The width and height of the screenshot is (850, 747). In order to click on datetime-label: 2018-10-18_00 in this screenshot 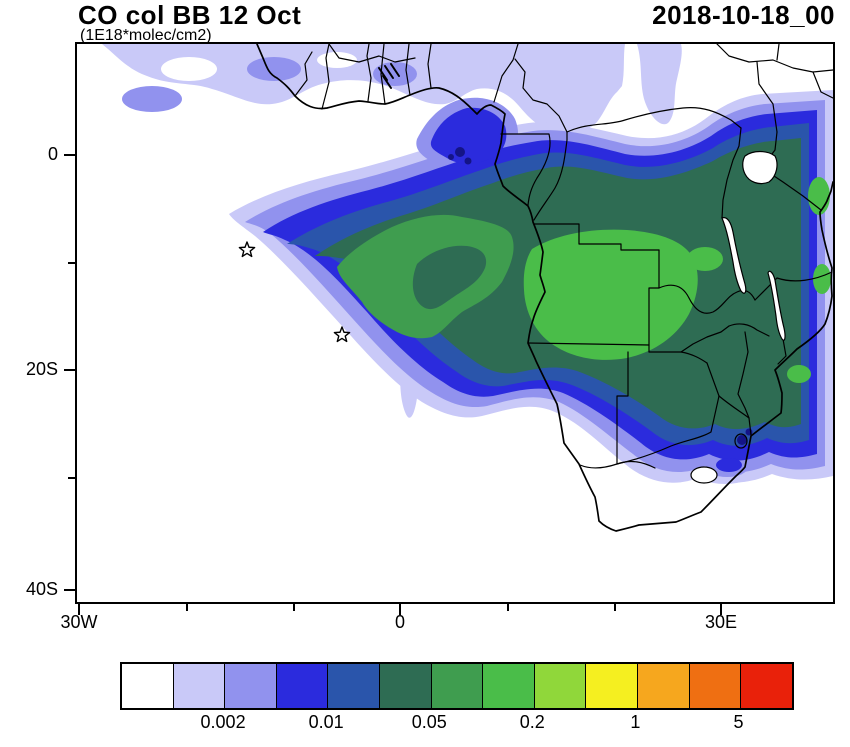, I will do `click(743, 15)`.